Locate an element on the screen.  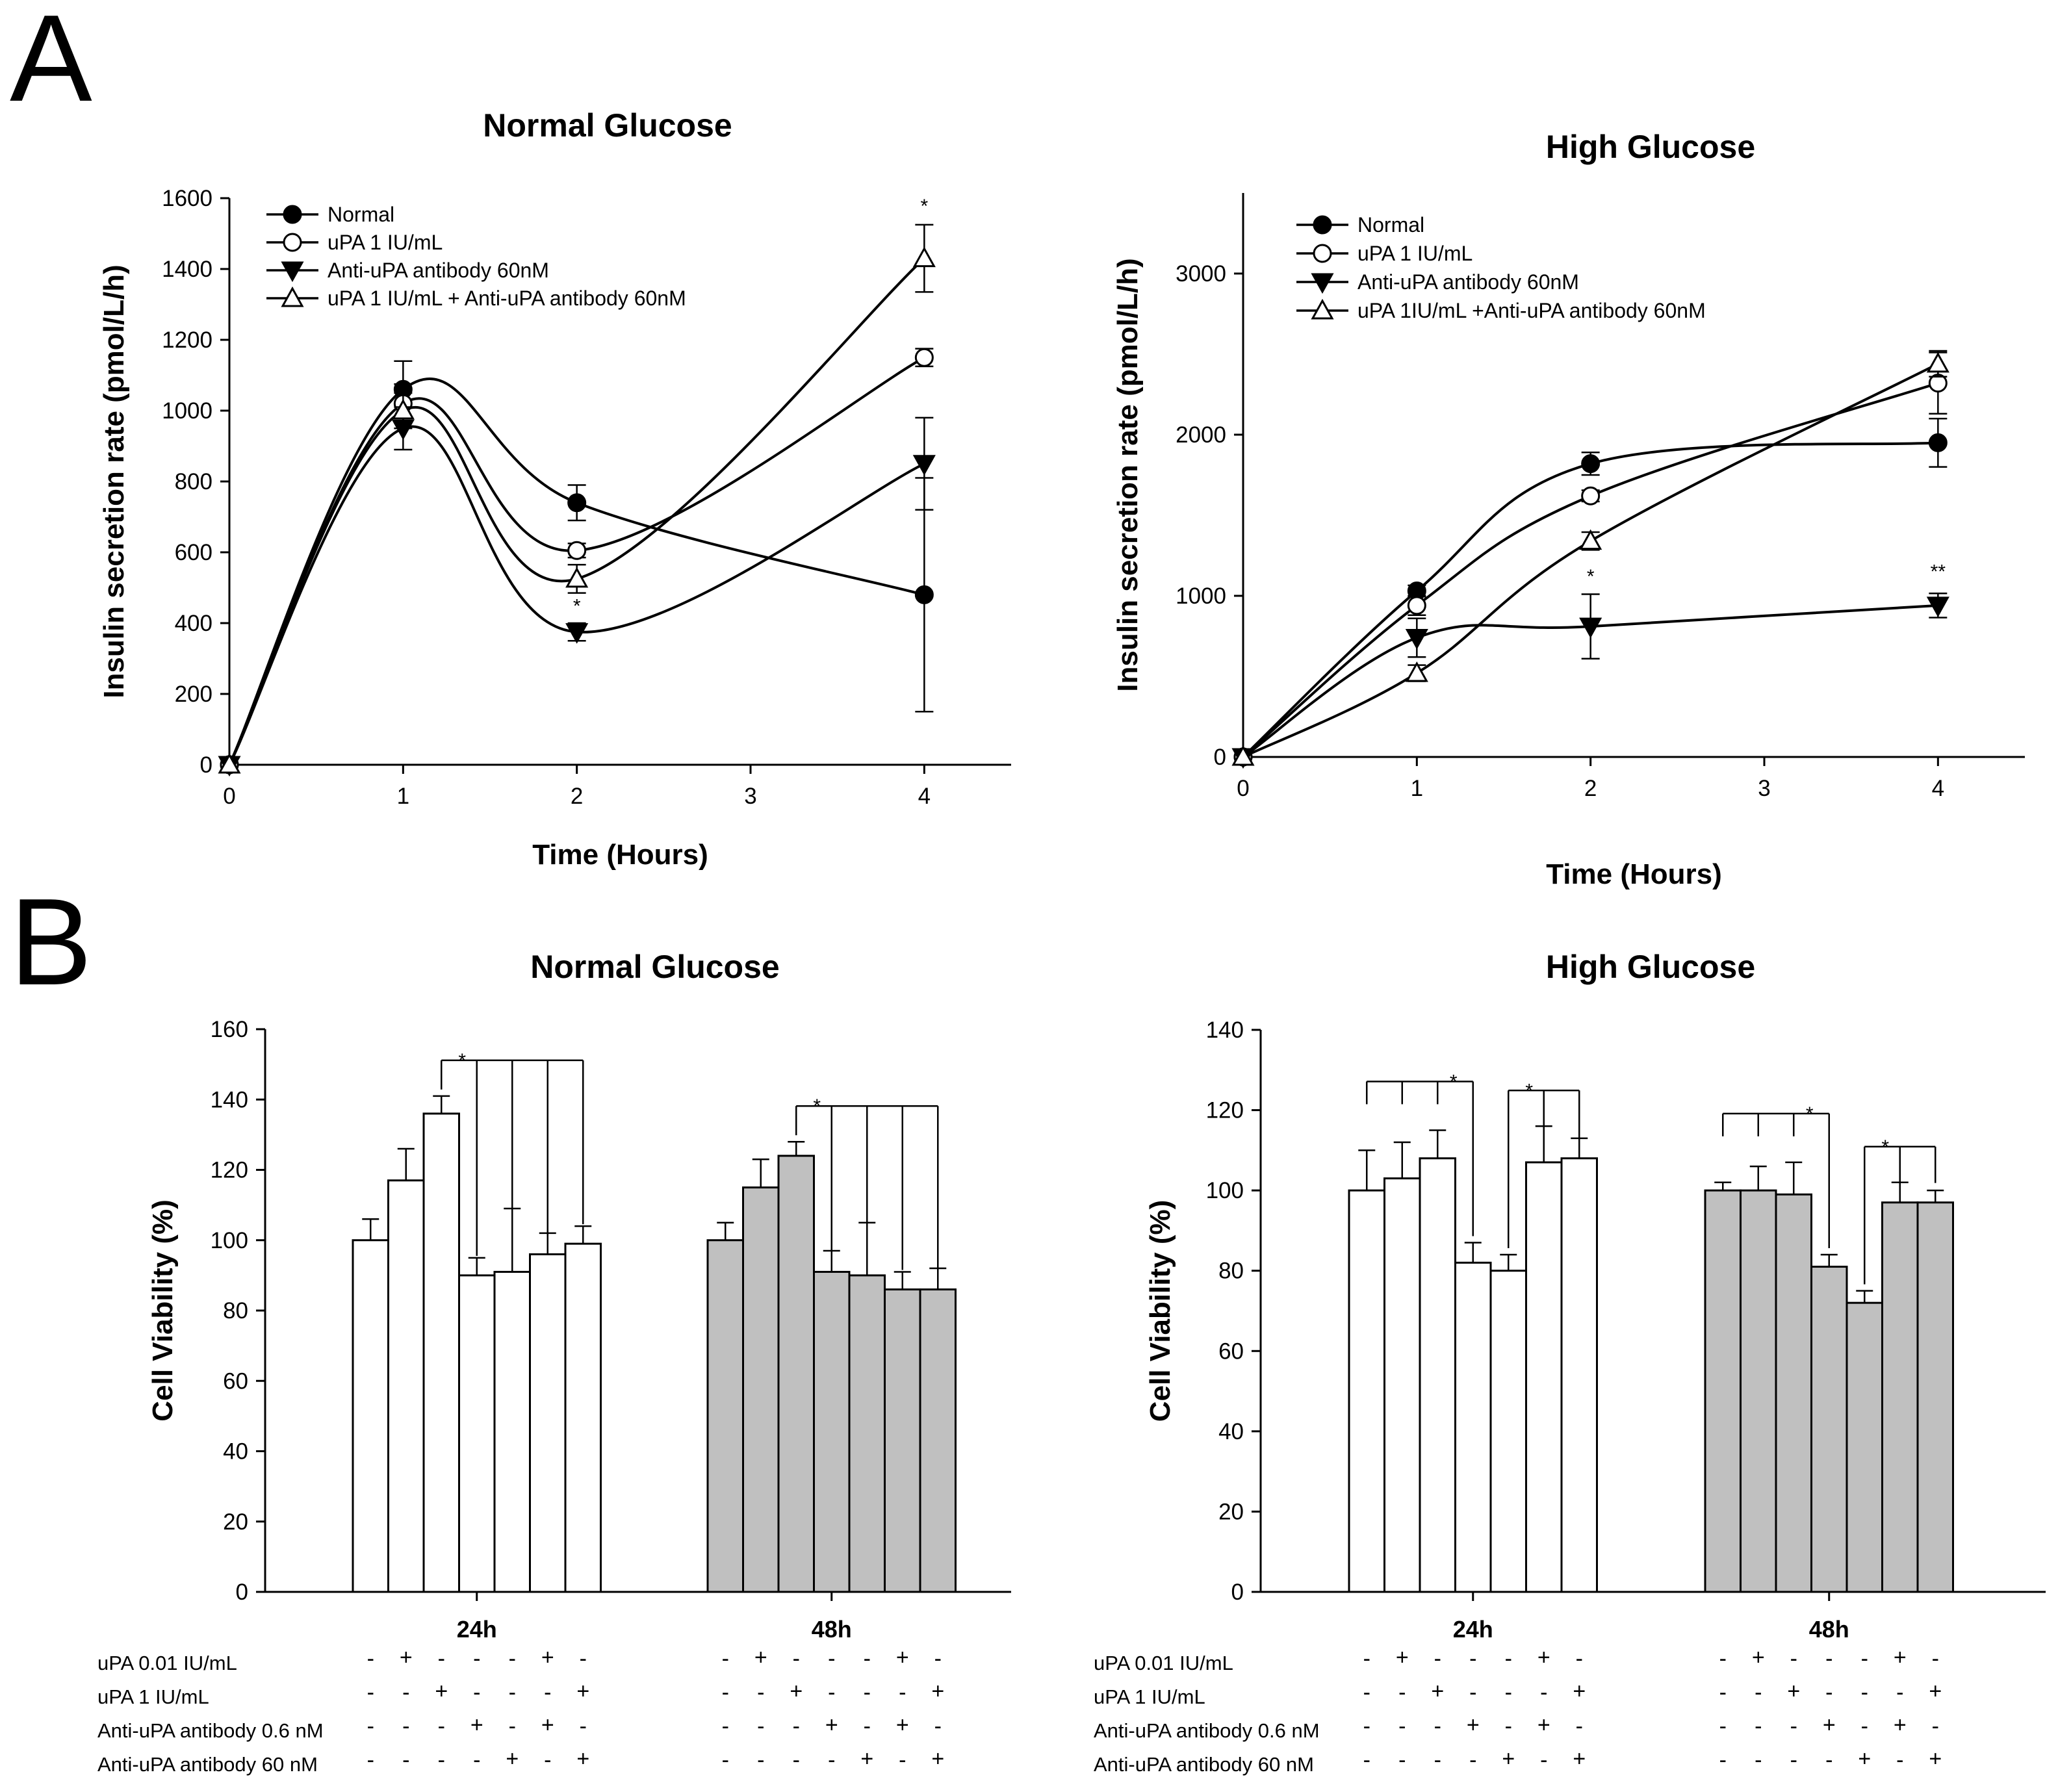
series-upa-1-iu-ml is located at coordinates (1591, 559).